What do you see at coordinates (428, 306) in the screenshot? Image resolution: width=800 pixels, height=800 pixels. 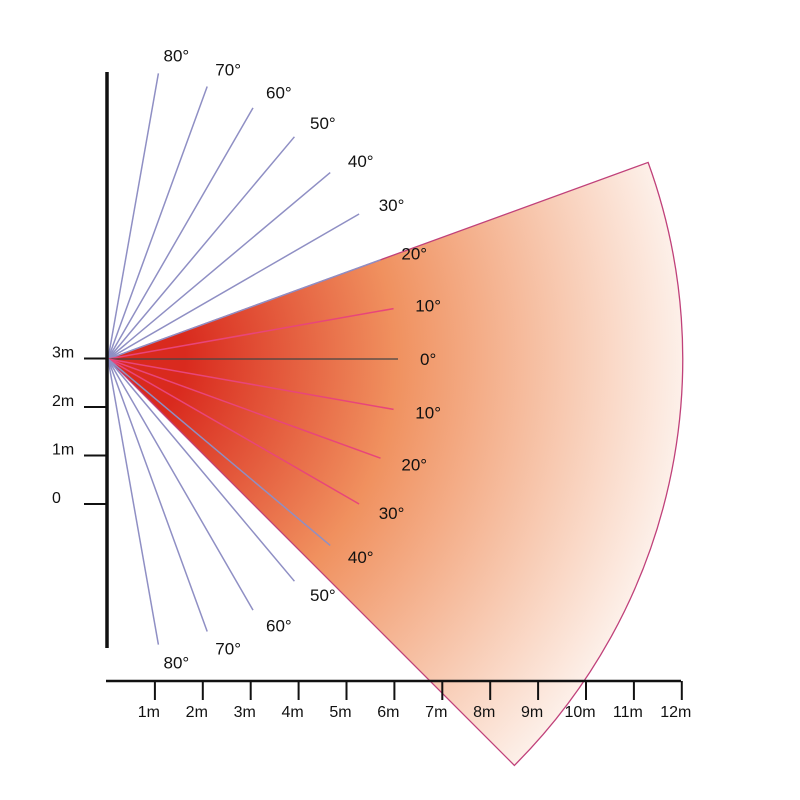 I see `angle-label-up-10: 10°` at bounding box center [428, 306].